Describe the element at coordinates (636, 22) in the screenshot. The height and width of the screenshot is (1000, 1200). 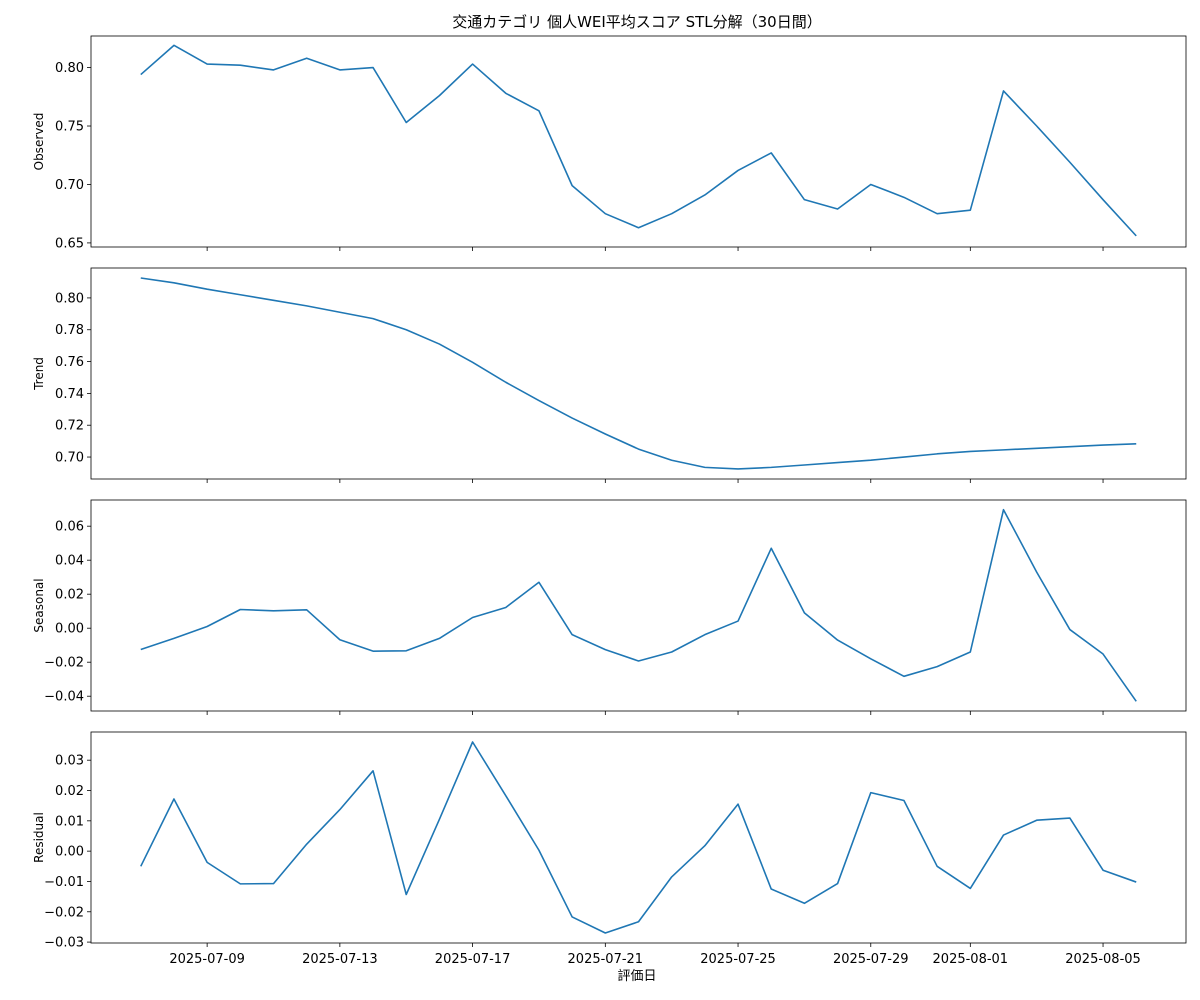
I see `figure-title: 交通カテゴリ 個人WEI平均スコア STL分解（30日間）` at that location.